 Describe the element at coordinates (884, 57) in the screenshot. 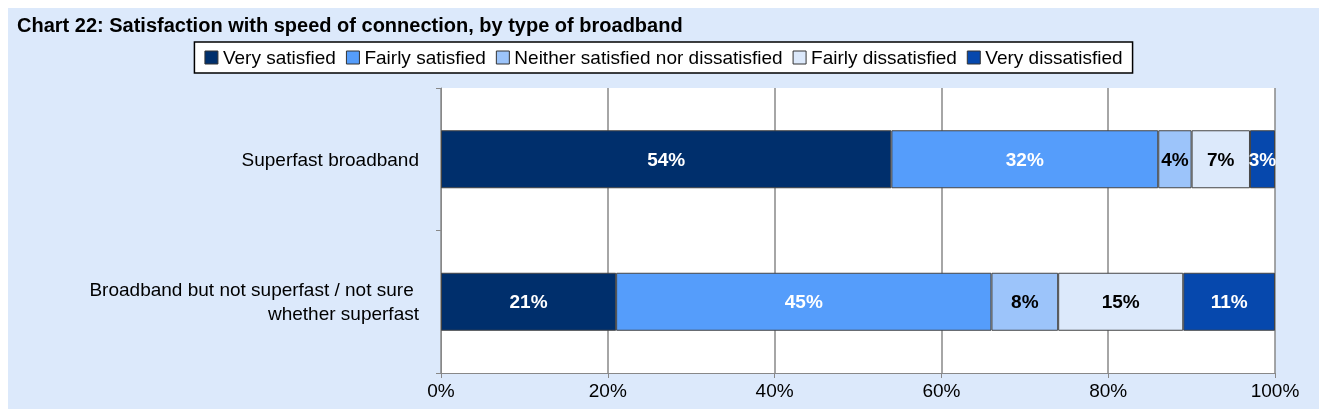

I see `legend-label: Fairly dissatisfied` at that location.